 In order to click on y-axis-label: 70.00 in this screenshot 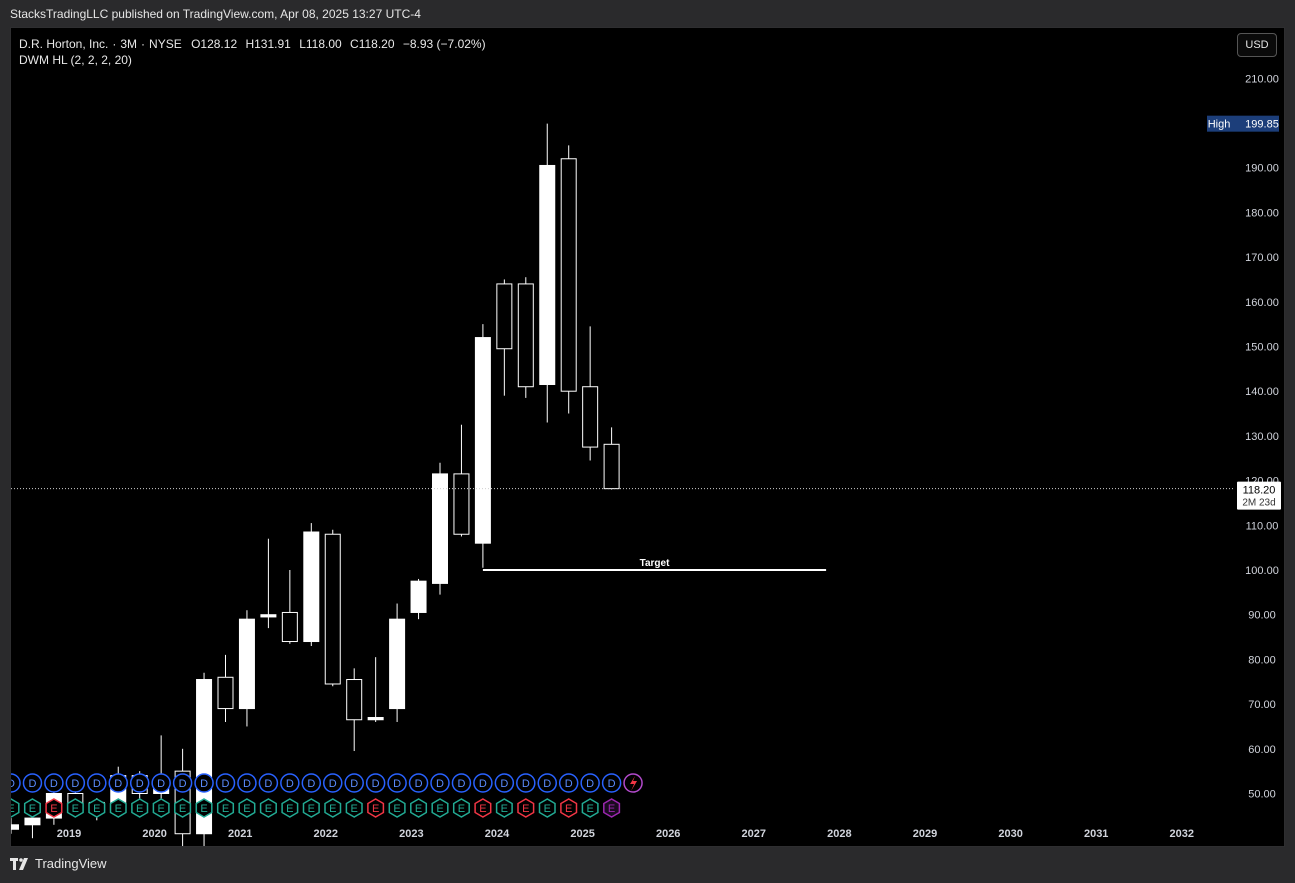, I will do `click(1262, 705)`.